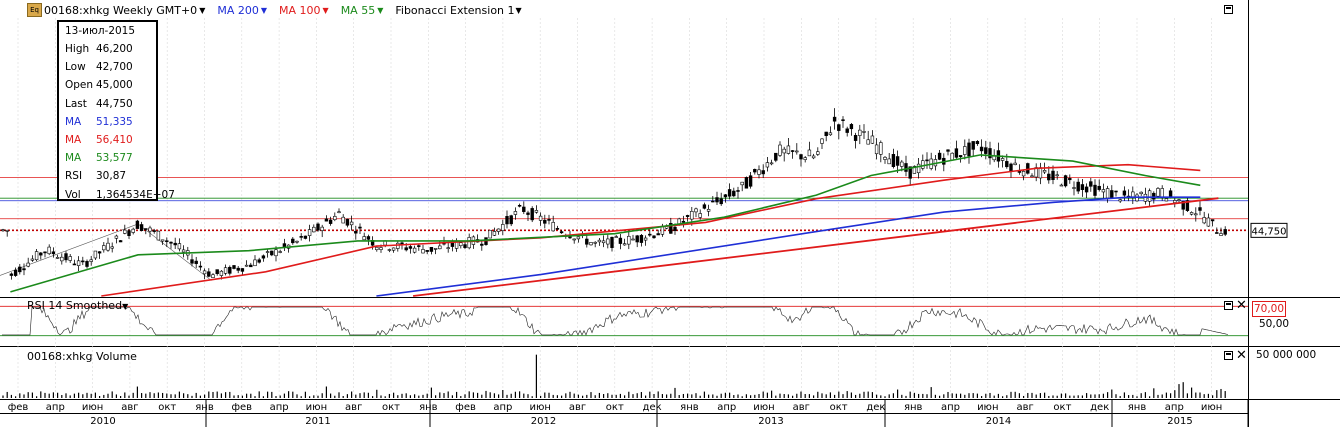  What do you see at coordinates (1228, 9) in the screenshot?
I see `maximize-button` at bounding box center [1228, 9].